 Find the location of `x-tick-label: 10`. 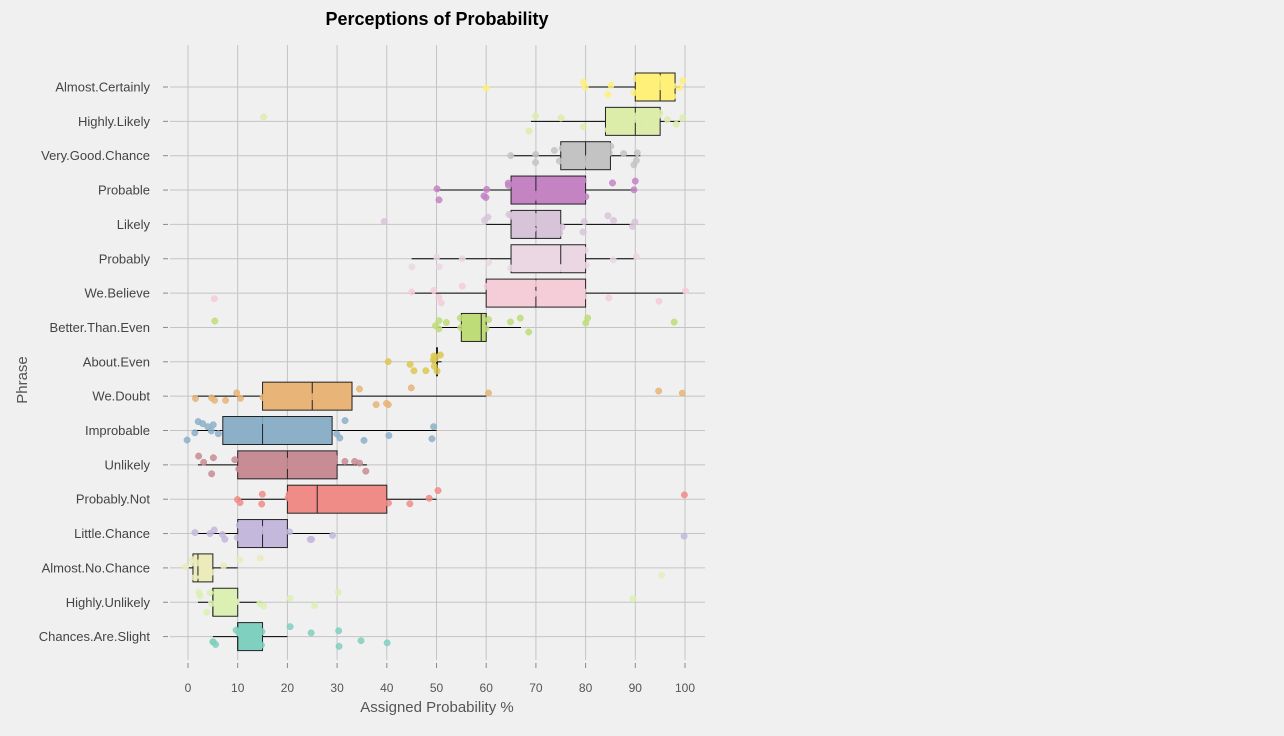

x-tick-label: 10 is located at coordinates (238, 688).